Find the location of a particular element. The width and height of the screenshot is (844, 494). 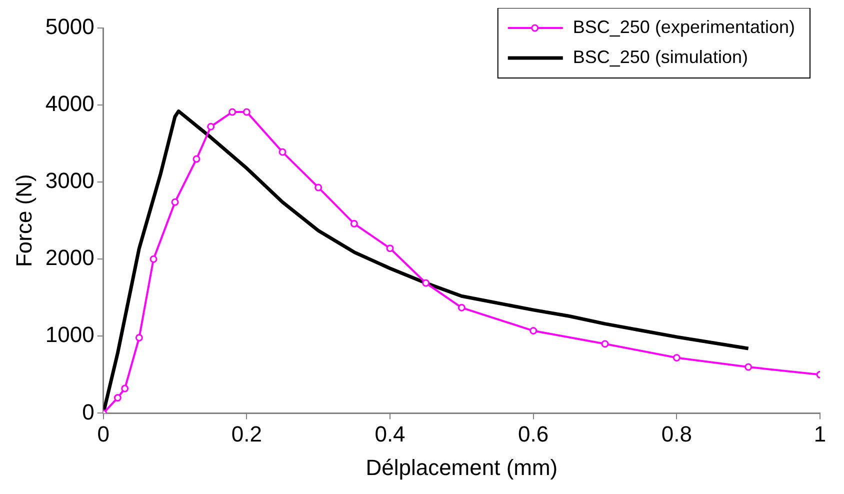

legend-label: BSC_250 (experimentation) is located at coordinates (684, 26).